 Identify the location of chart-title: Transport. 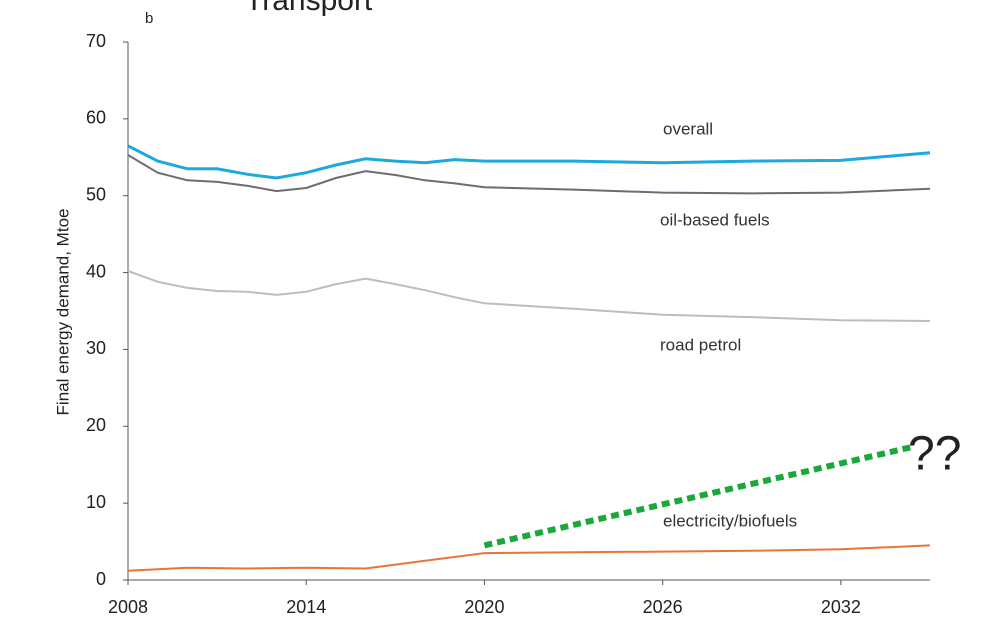
(309, 8).